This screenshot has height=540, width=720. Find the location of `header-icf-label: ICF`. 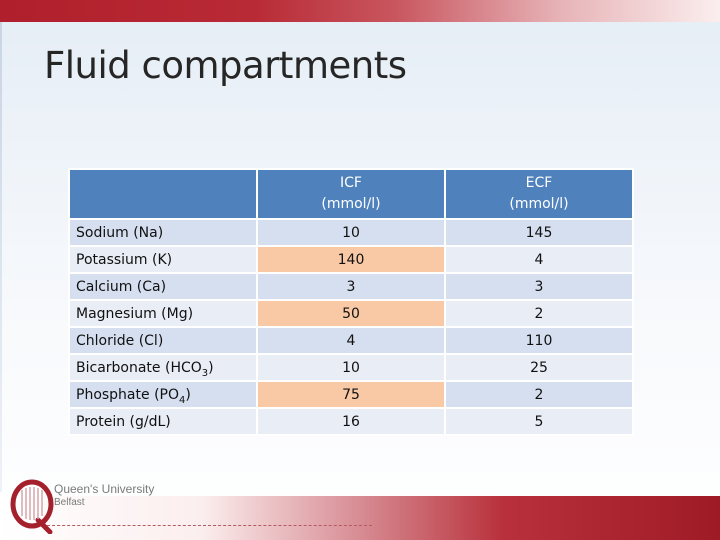

header-icf-label: ICF is located at coordinates (351, 183).